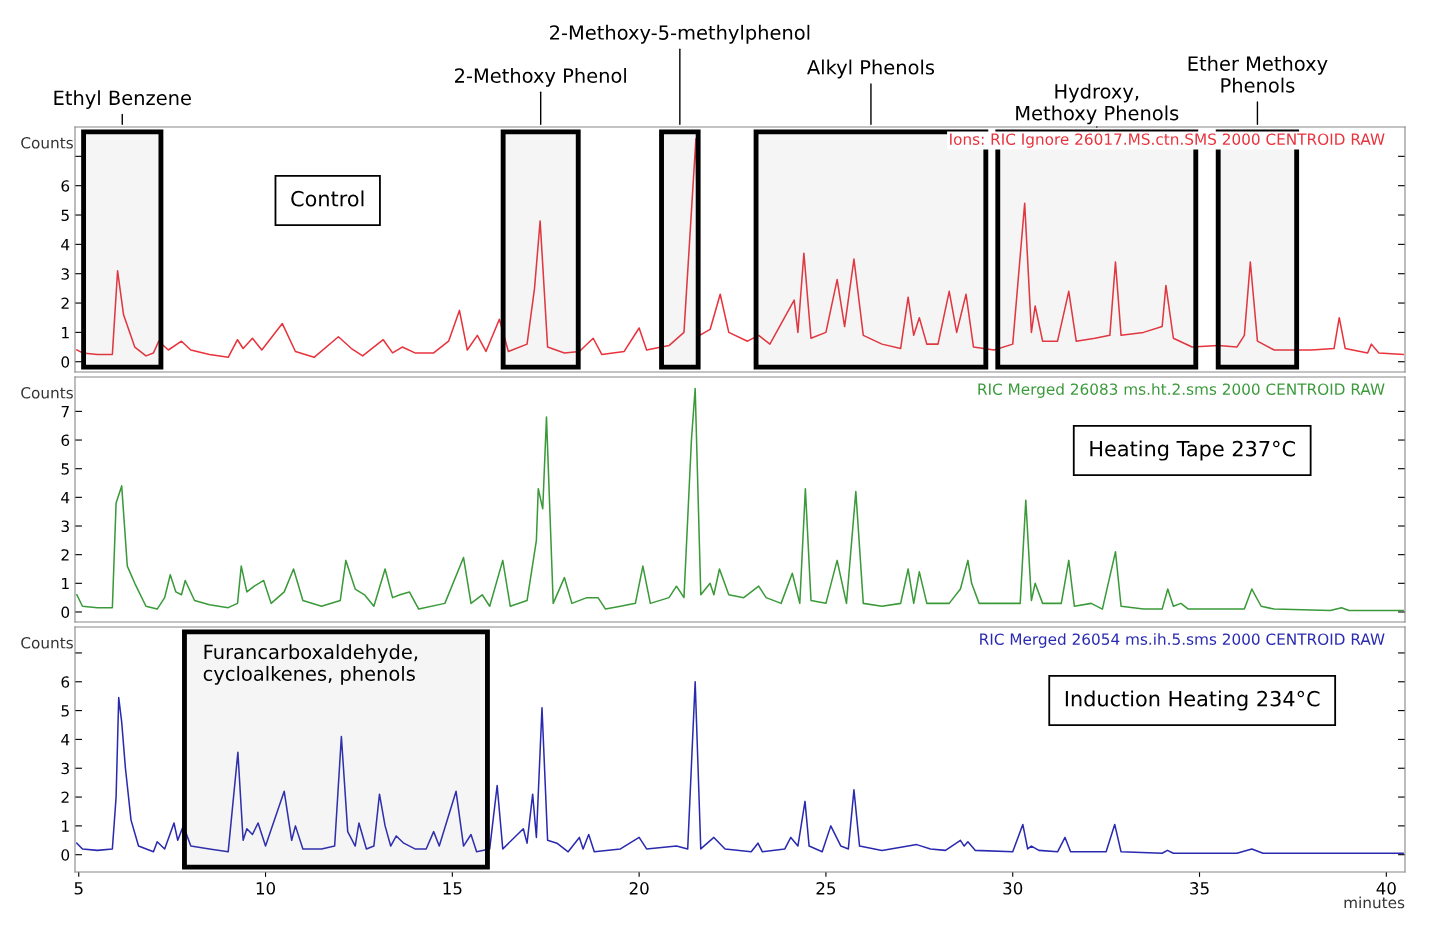  I want to click on x-tick-label: 5, so click(78, 888).